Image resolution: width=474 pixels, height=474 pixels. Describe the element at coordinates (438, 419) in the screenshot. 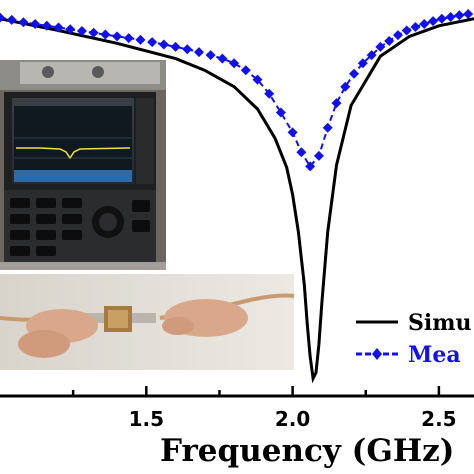

I see `x-tick-label: 2.5` at that location.